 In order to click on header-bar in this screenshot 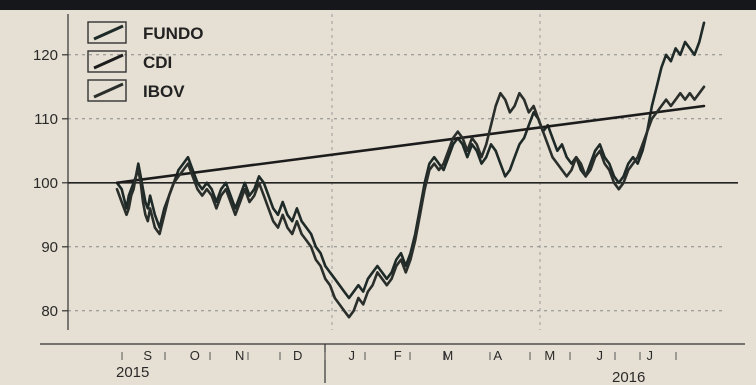, I will do `click(378, 5)`.